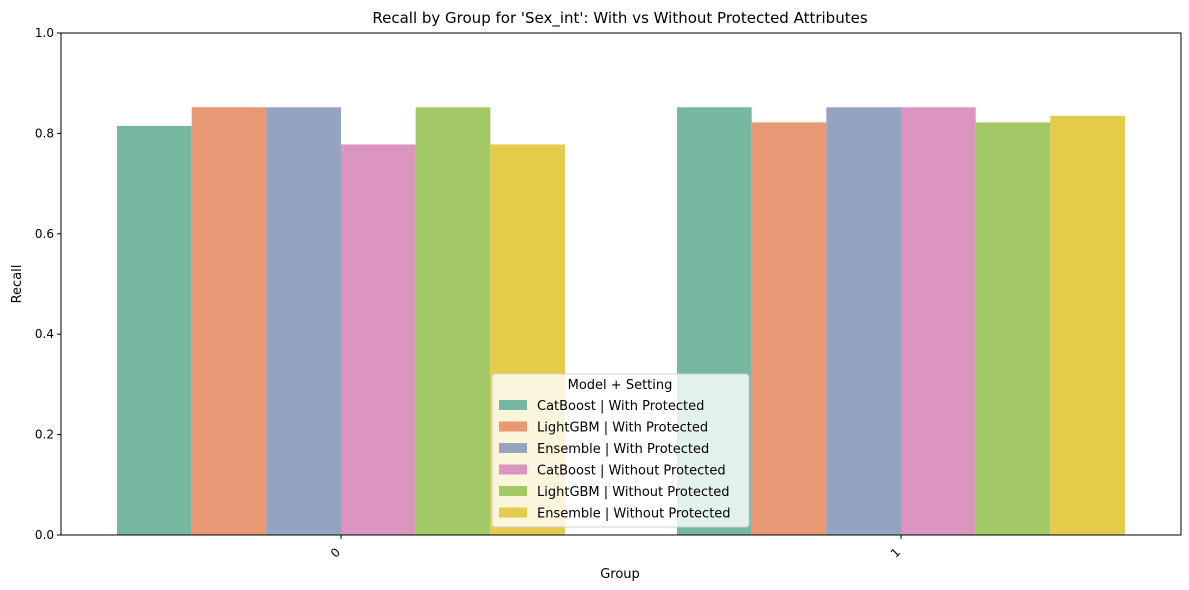  I want to click on legend-label: Ensemble | With Protected, so click(623, 449).